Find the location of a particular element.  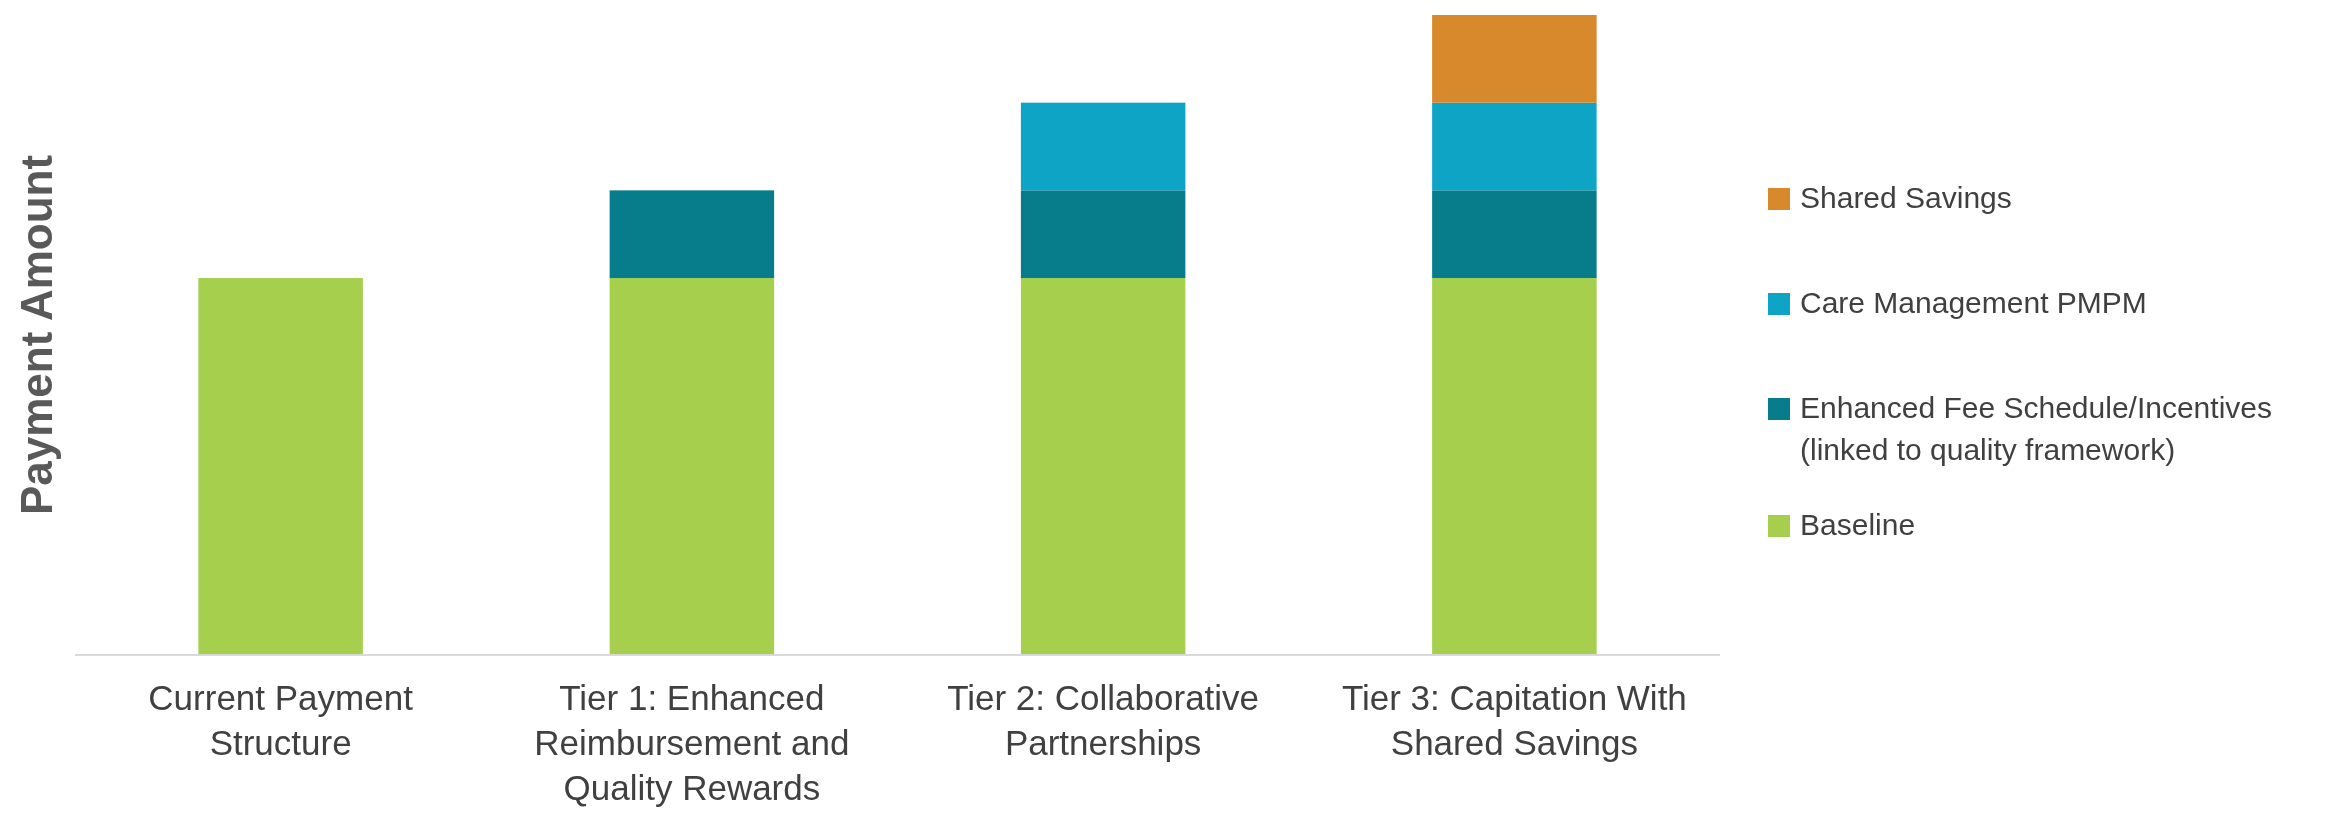

legend-label: Baseline is located at coordinates (1858, 524).